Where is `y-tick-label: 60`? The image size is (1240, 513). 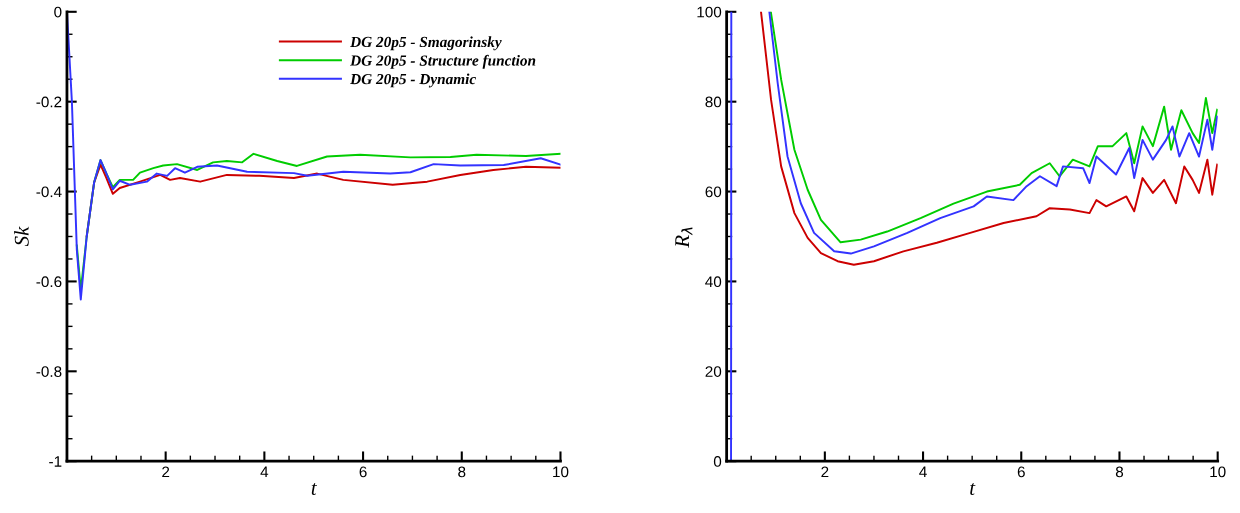 y-tick-label: 60 is located at coordinates (713, 192).